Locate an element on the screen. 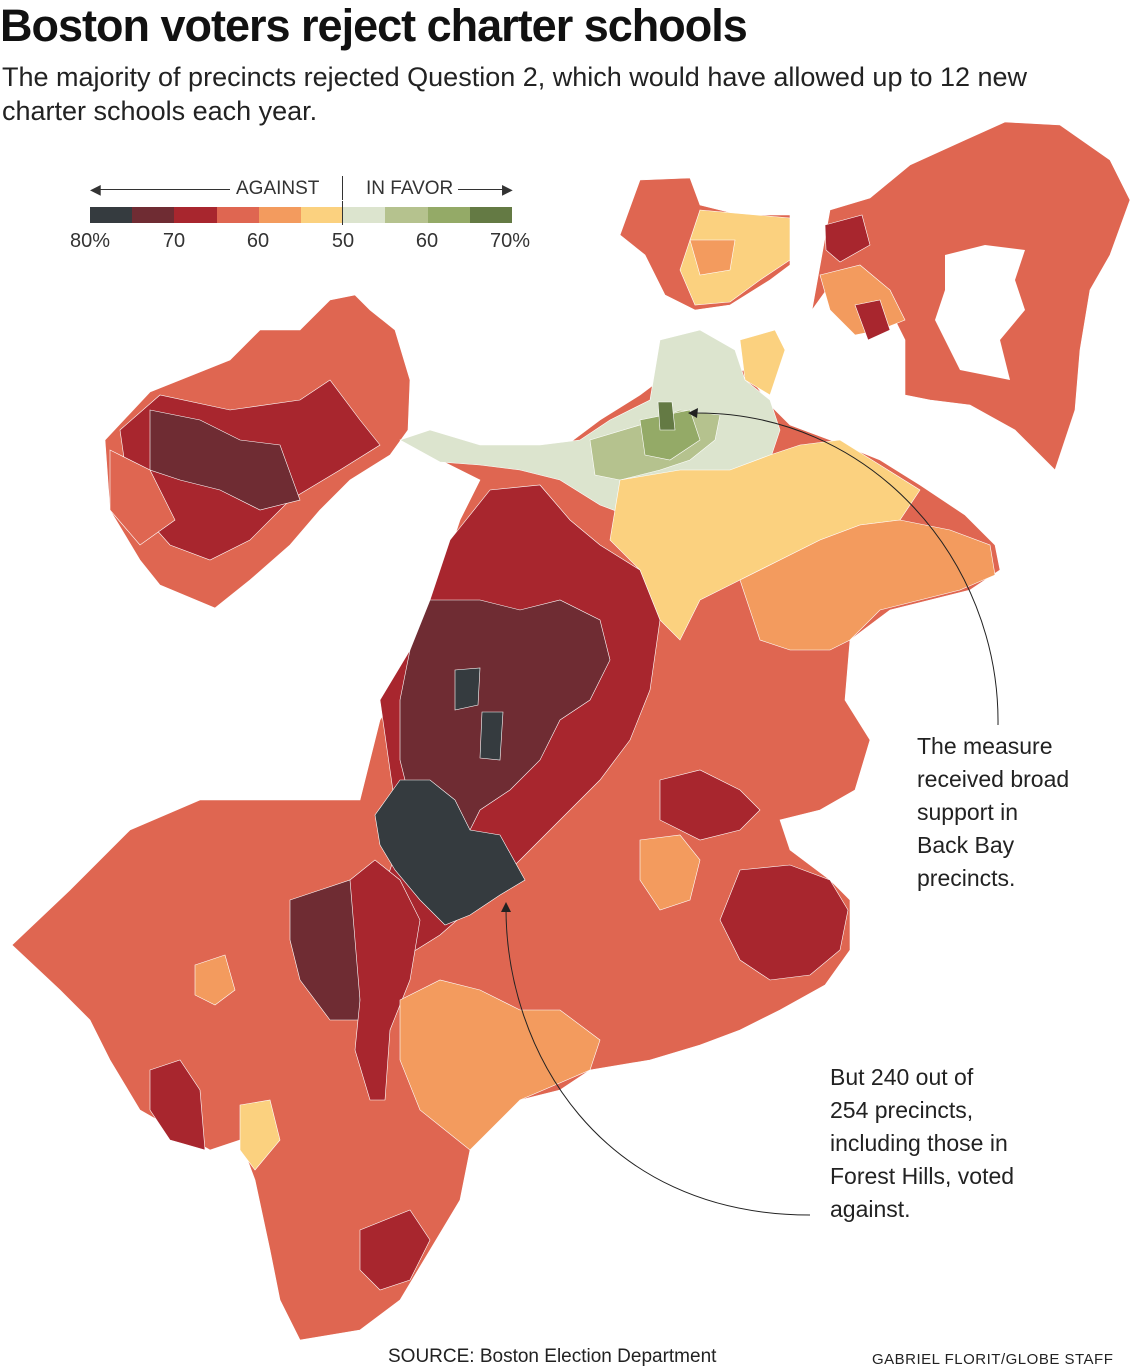 The width and height of the screenshot is (1140, 1372). legend-favor-label: IN FAVOR is located at coordinates (410, 188).